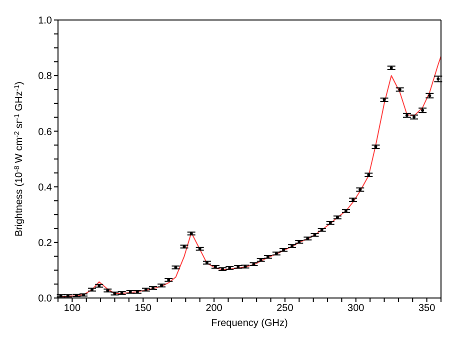  What do you see at coordinates (214, 308) in the screenshot?
I see `x-tick-label: 200` at bounding box center [214, 308].